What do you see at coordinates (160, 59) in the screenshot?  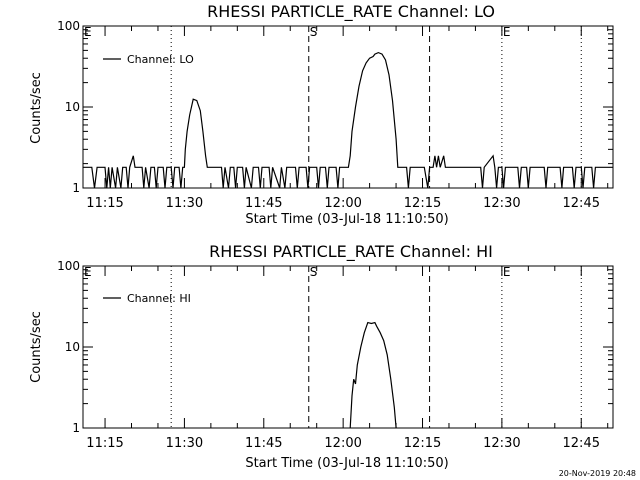 I see `legend-label: Channel: LO` at bounding box center [160, 59].